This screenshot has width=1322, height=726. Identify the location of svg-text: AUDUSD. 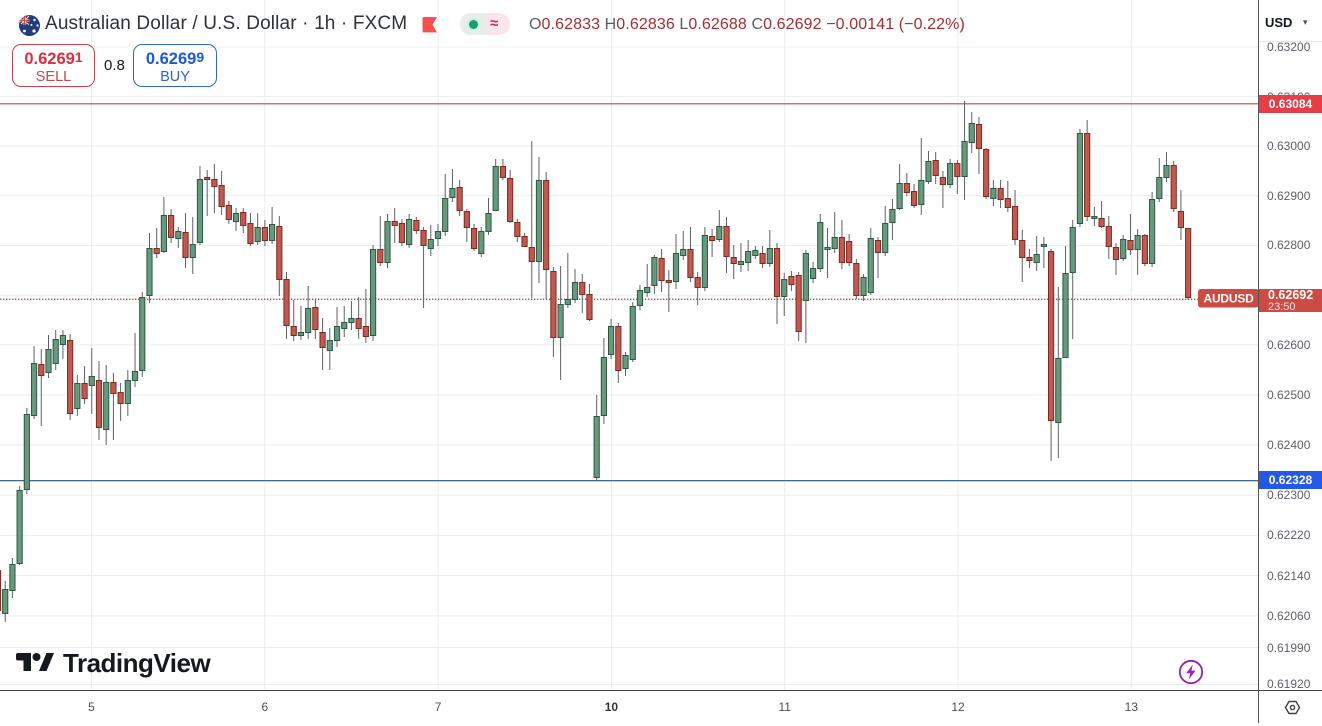
(1229, 299).